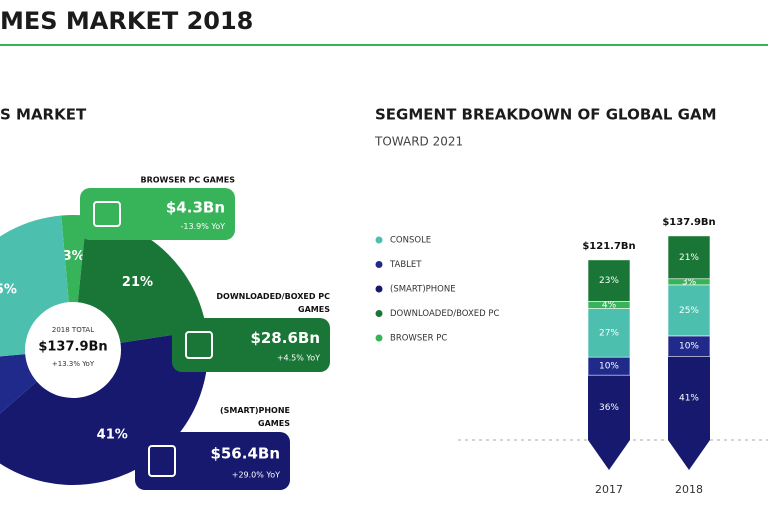  I want to click on callout-change: -13.9% YoY, so click(203, 226).